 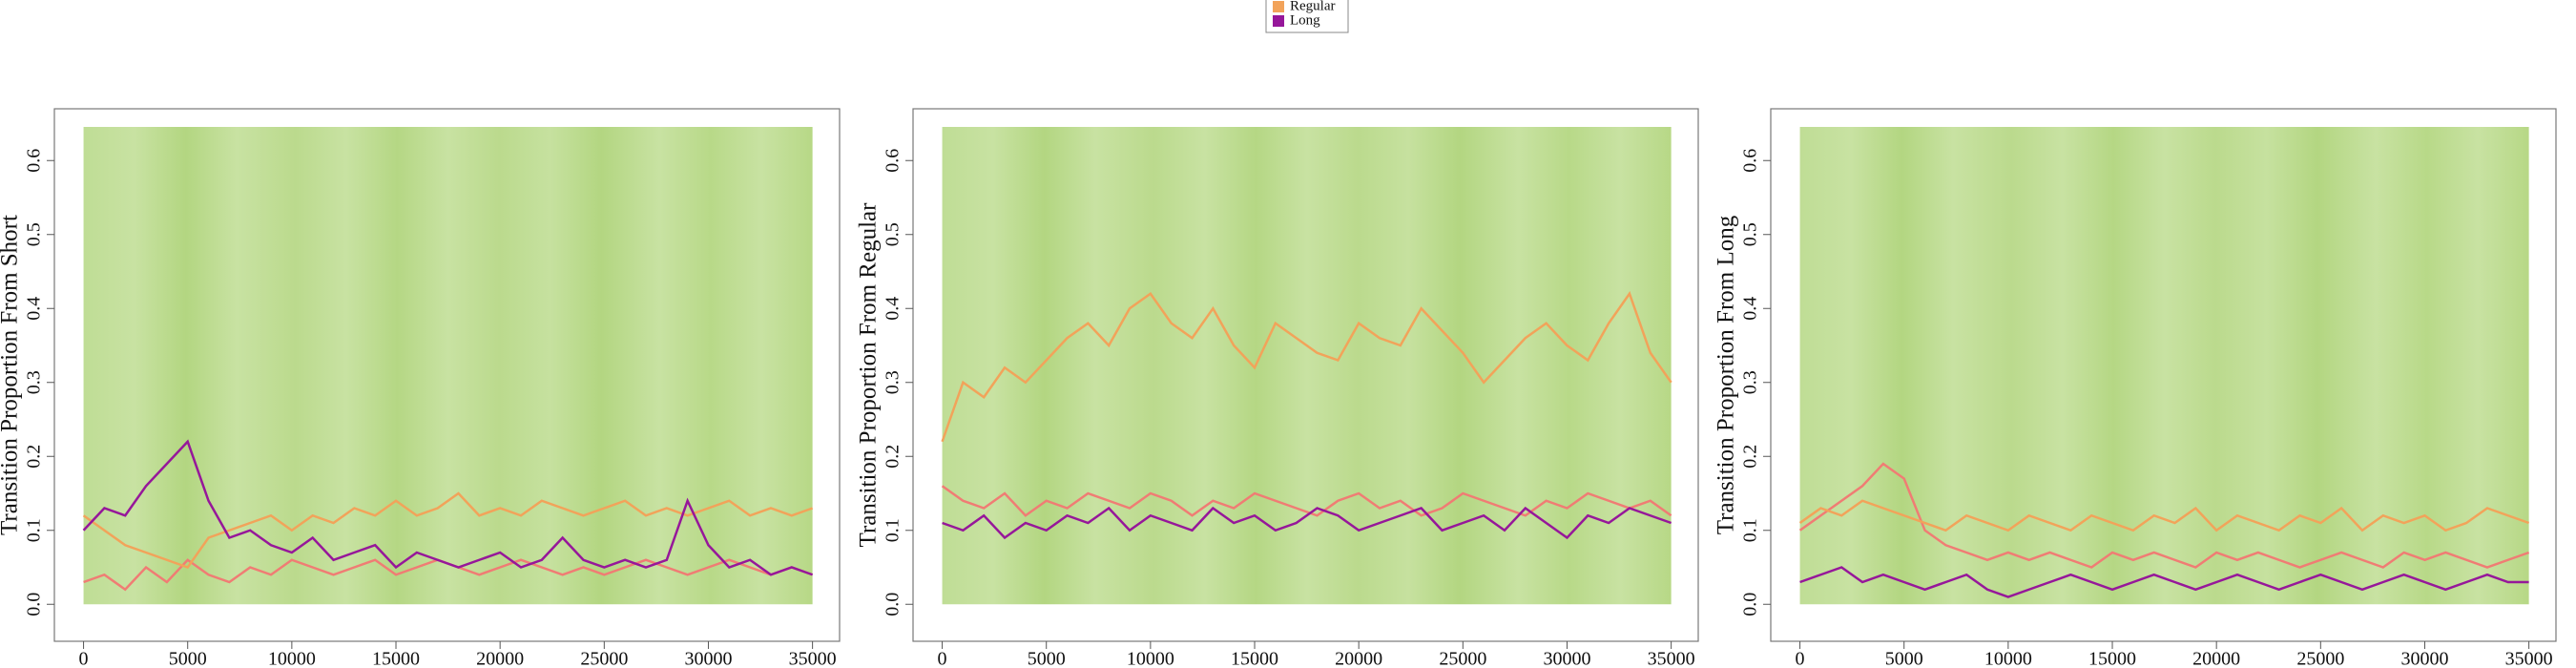 I want to click on y-axis-label: Transition Proportion From Regular, so click(x=869, y=375).